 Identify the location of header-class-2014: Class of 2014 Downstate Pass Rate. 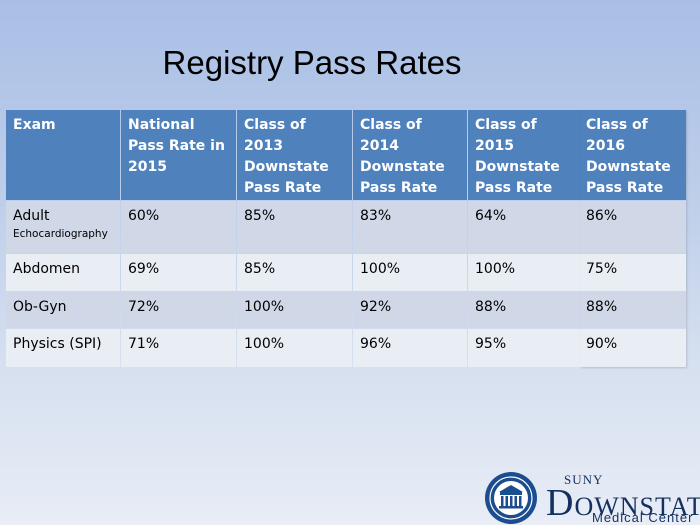
(410, 155).